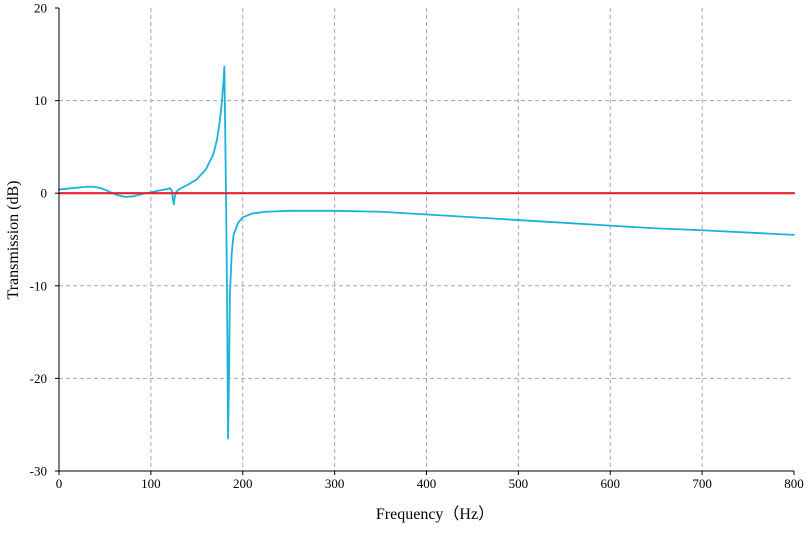  Describe the element at coordinates (44, 193) in the screenshot. I see `y-tick-label: 0` at that location.